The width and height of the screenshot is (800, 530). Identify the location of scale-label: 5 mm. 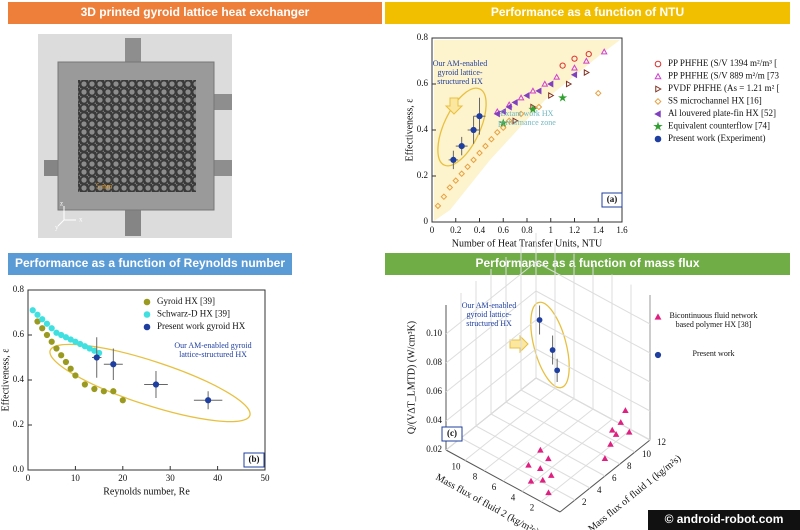
(104, 187).